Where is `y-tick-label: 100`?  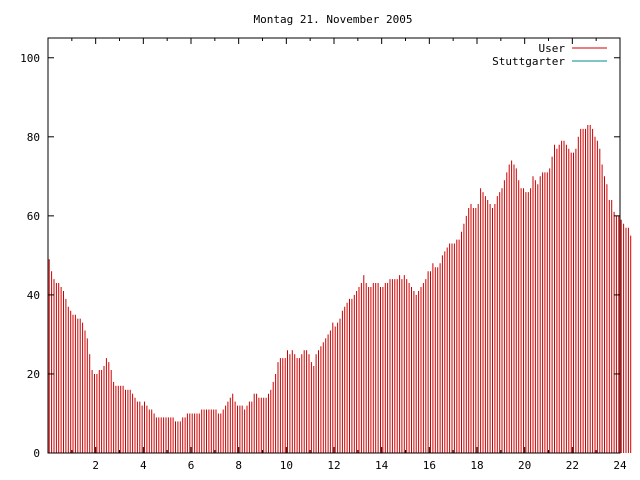
y-tick-label: 100 is located at coordinates (30, 58).